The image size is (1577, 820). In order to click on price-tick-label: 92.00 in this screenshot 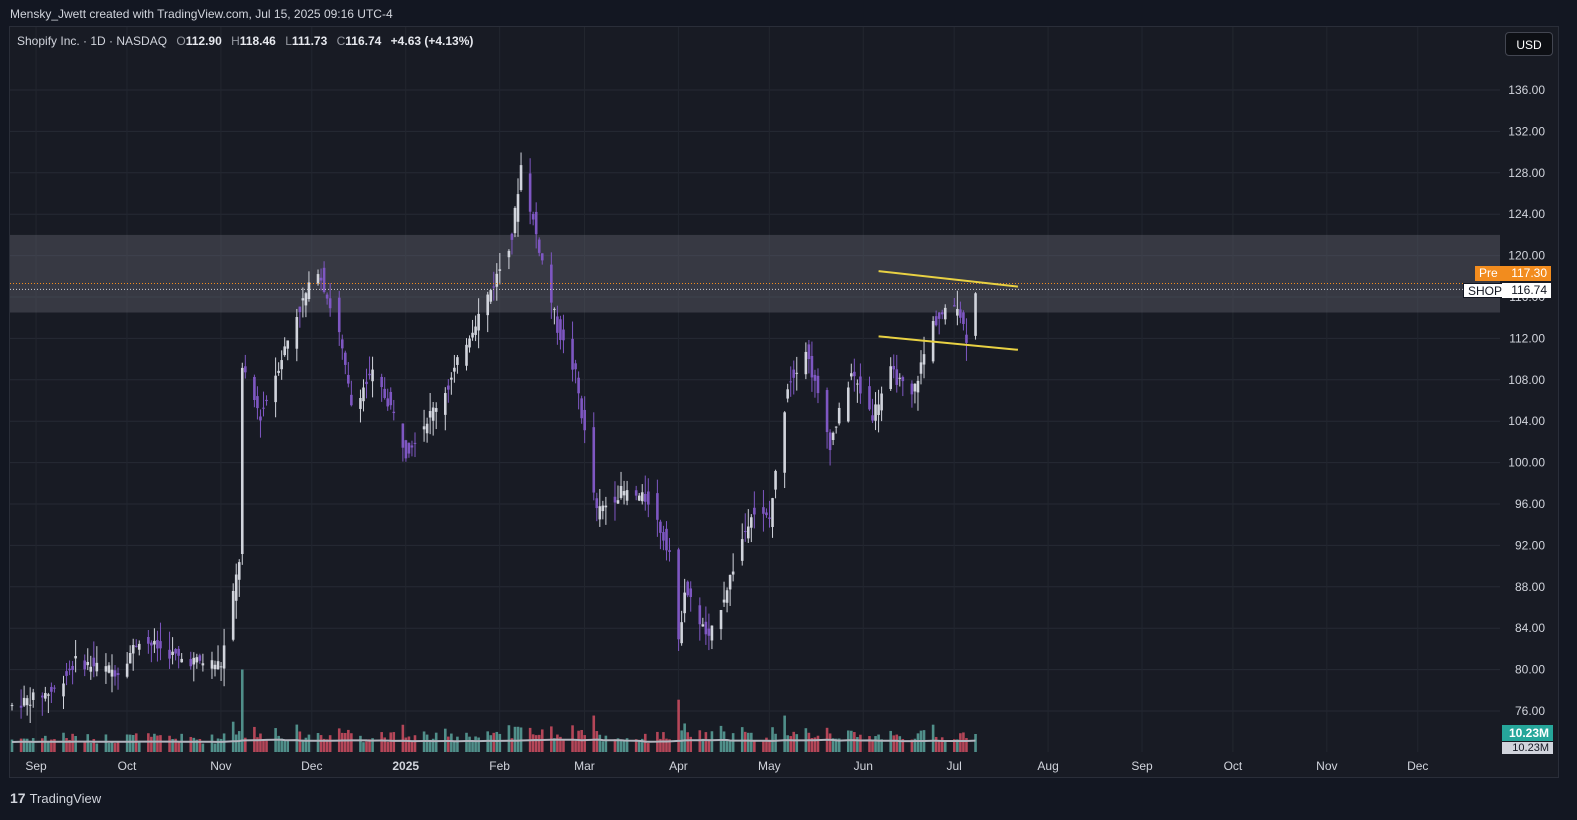, I will do `click(1530, 545)`.